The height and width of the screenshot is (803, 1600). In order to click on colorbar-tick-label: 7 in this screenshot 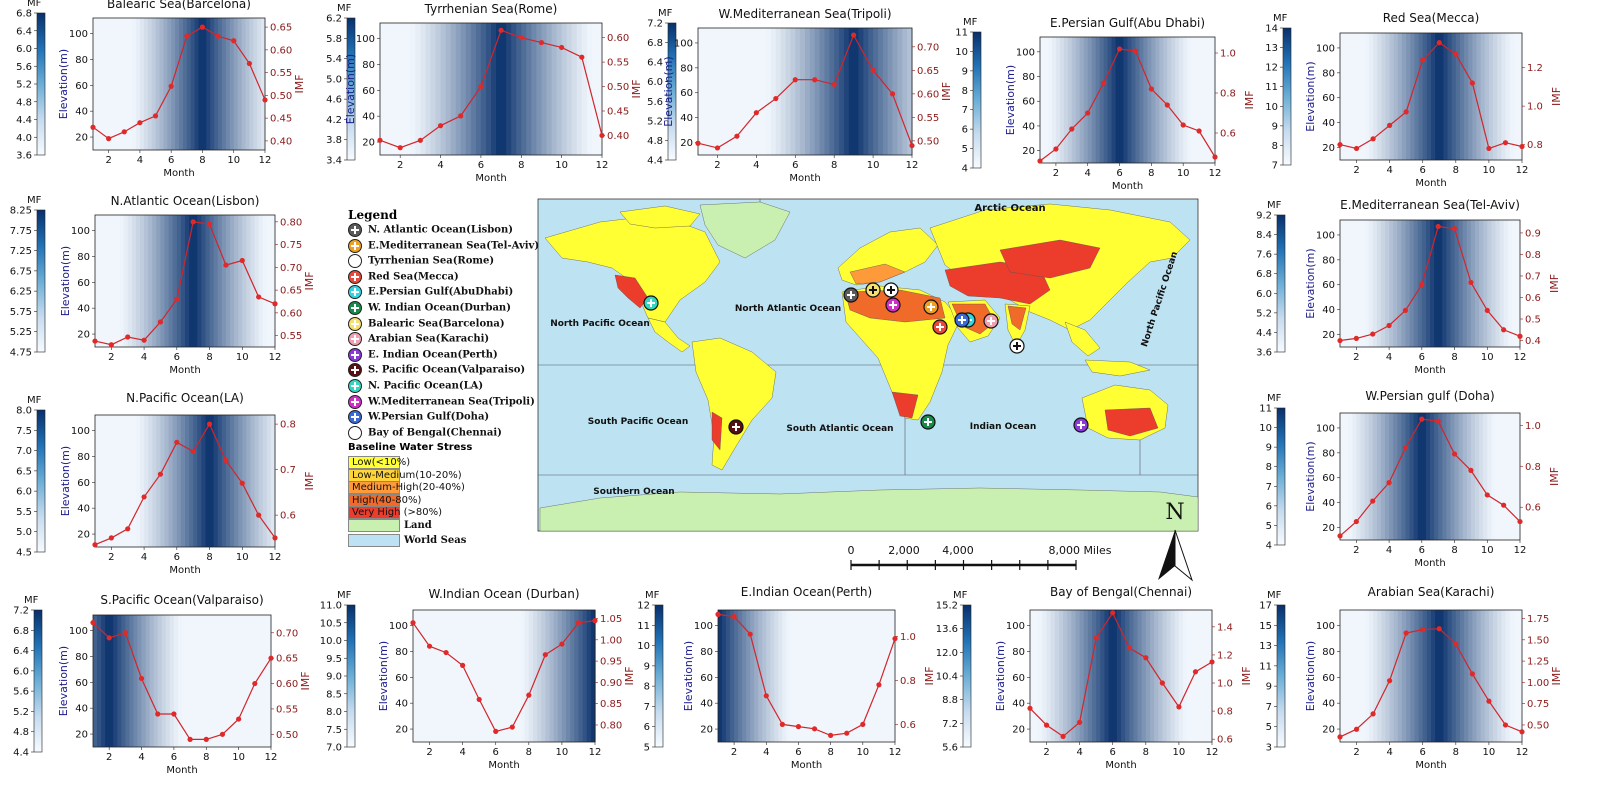, I will do `click(965, 110)`.